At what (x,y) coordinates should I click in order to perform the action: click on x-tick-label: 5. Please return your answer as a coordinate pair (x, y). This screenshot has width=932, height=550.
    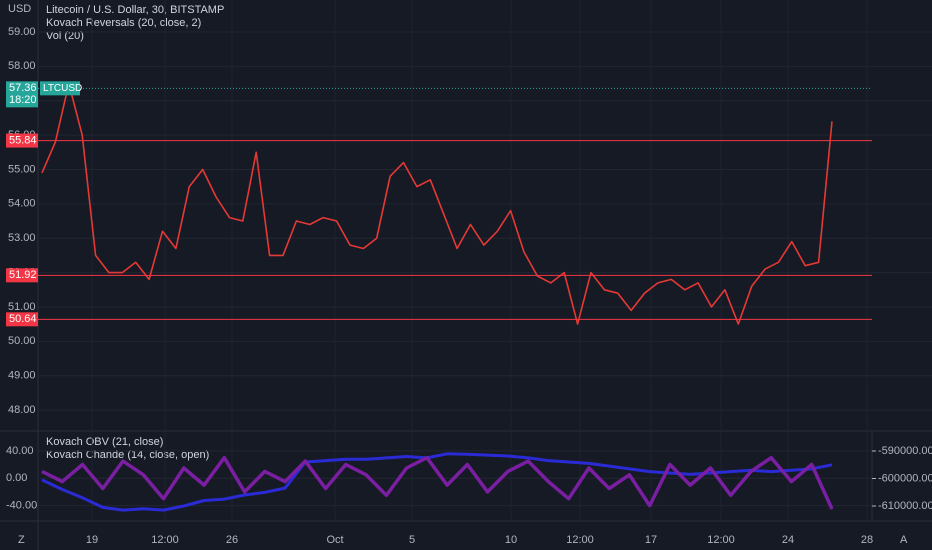
    Looking at the image, I should click on (412, 540).